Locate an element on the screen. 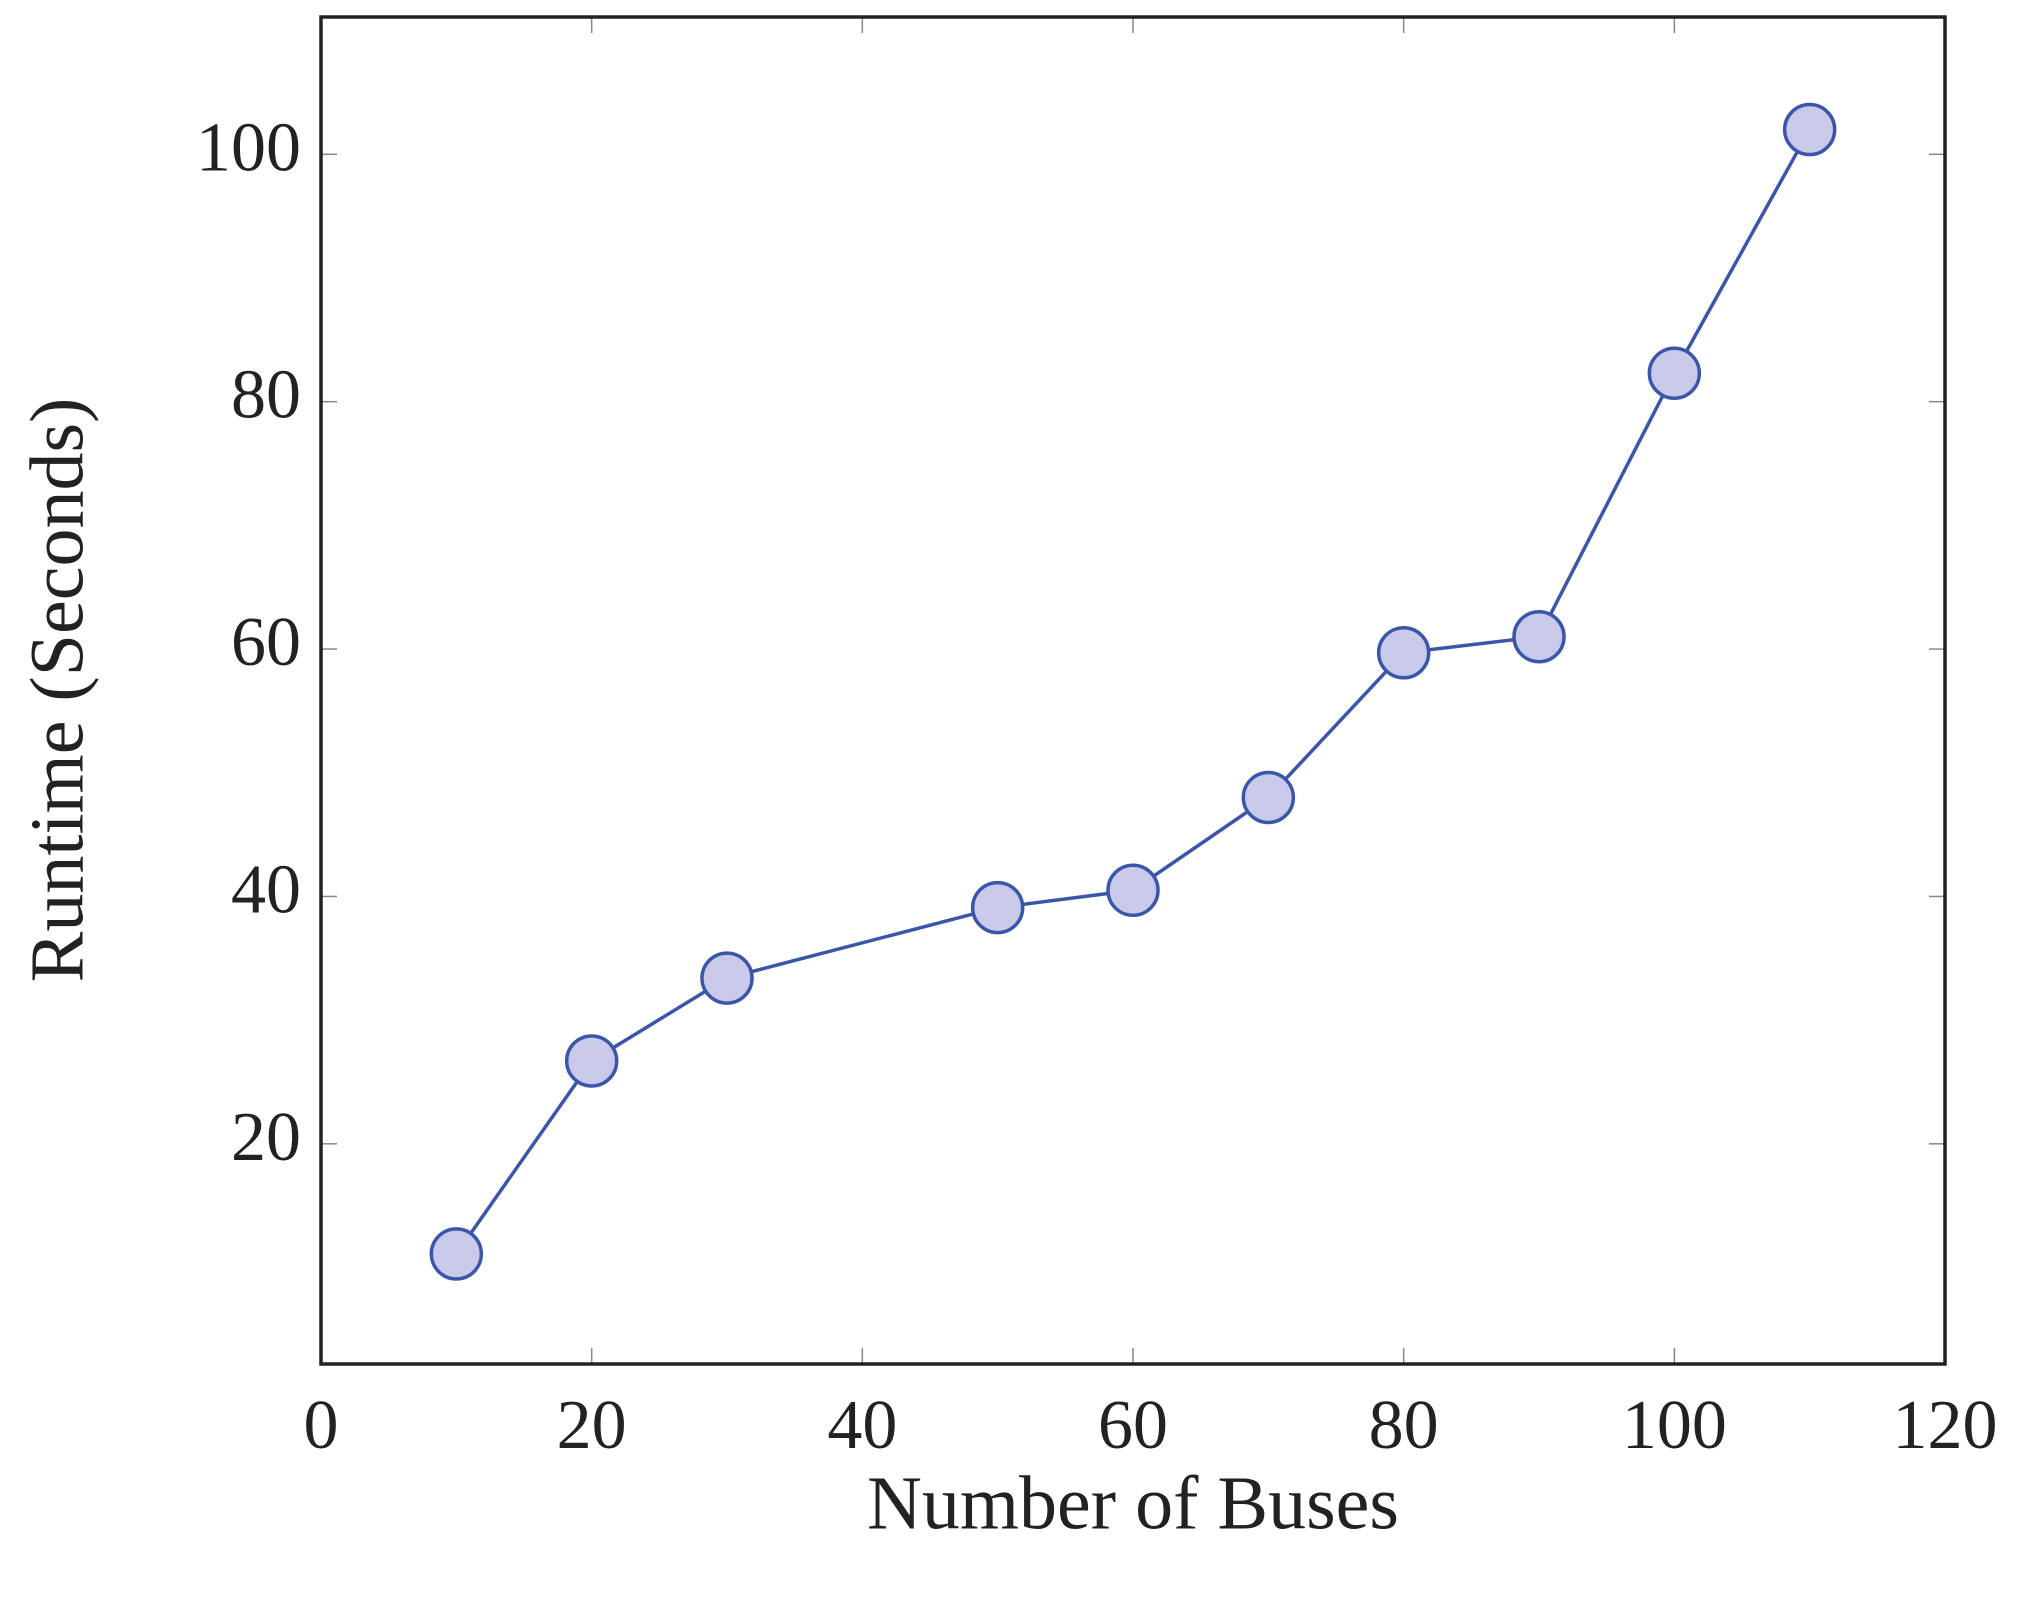  x-axis-label: Number of Buses is located at coordinates (1133, 1503).